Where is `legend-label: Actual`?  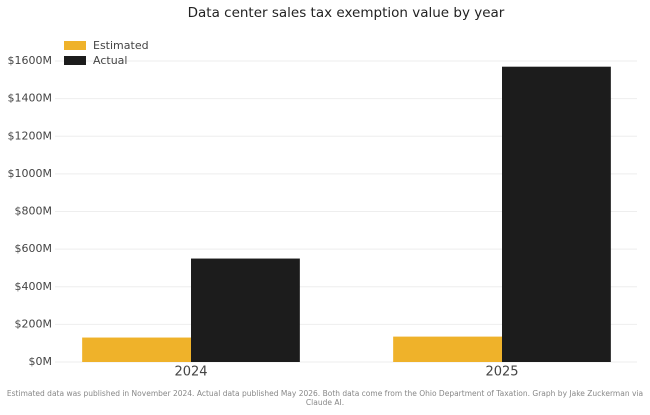 legend-label: Actual is located at coordinates (110, 60).